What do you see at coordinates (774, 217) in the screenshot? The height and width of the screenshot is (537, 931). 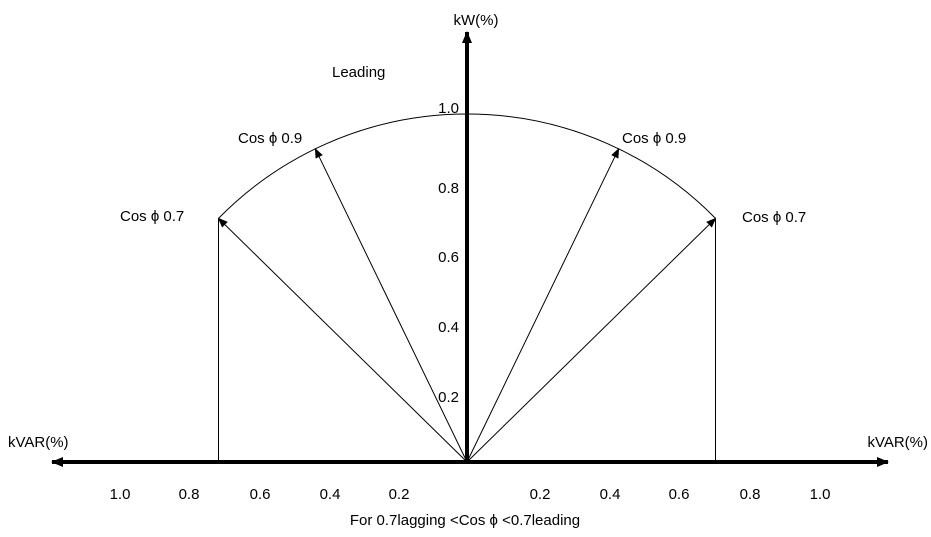 I see `vector-label-right-cos-0-7: Cos ϕ 0.7` at bounding box center [774, 217].